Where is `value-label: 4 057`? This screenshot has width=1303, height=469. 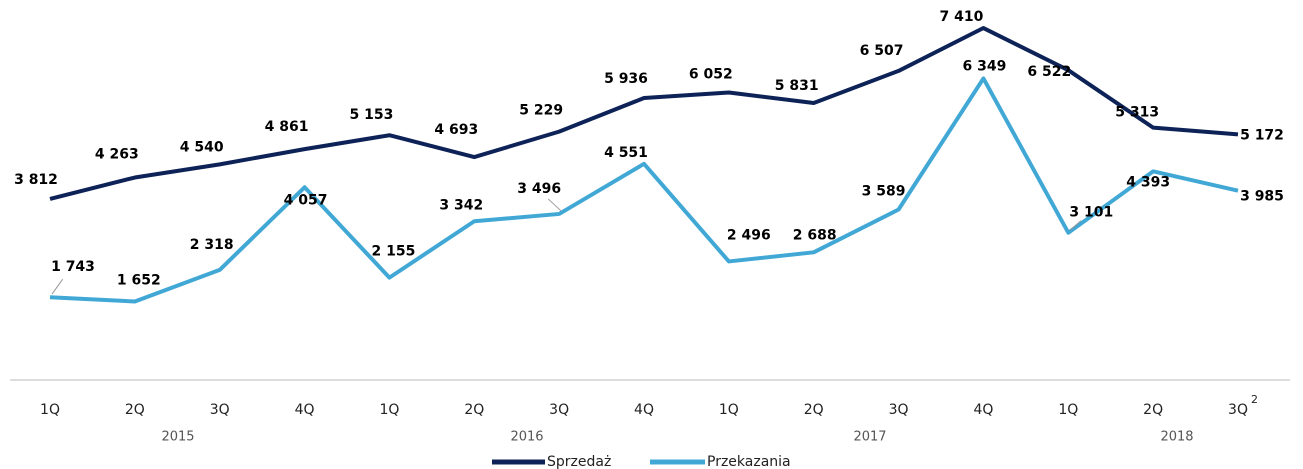 value-label: 4 057 is located at coordinates (306, 200).